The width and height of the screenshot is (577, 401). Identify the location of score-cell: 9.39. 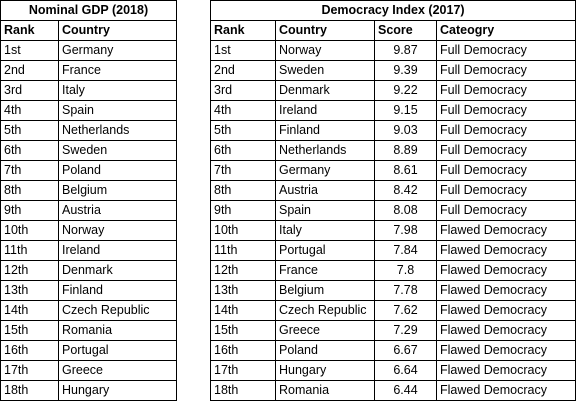
(405, 70).